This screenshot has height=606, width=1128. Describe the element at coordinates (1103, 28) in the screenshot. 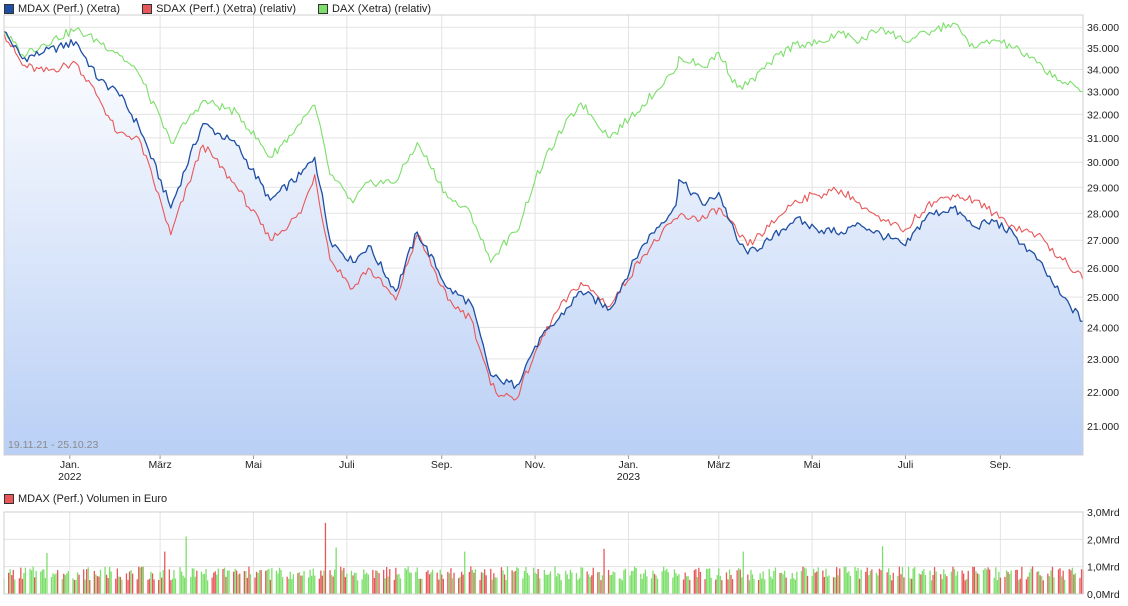

I see `y-tick-label: 36.000` at that location.